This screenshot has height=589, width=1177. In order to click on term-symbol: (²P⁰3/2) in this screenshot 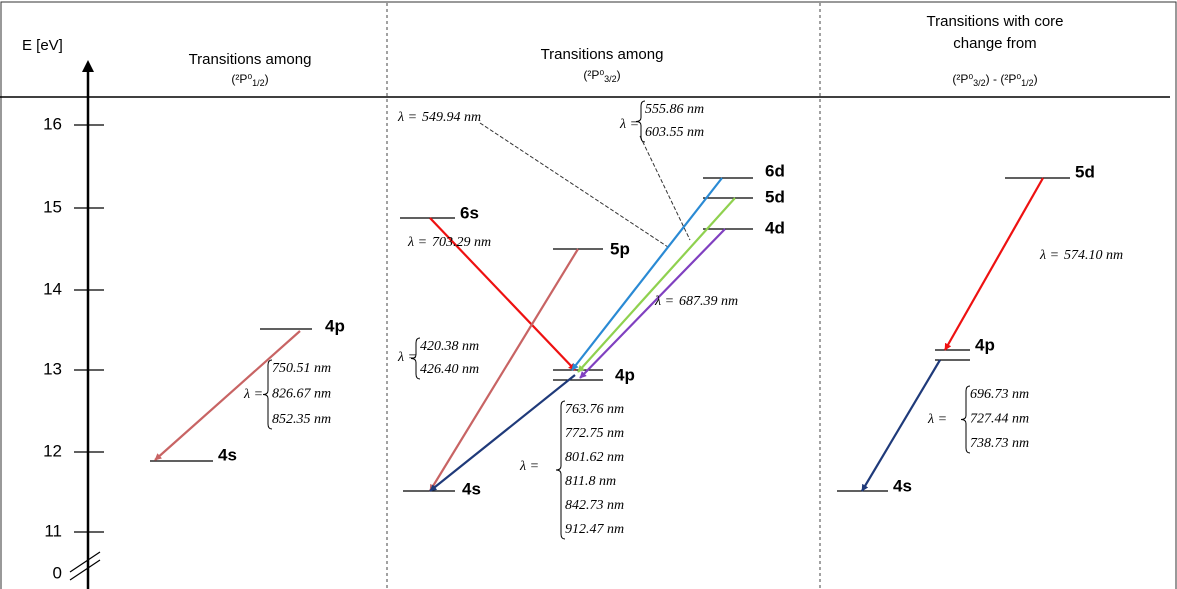, I will do `click(601, 76)`.